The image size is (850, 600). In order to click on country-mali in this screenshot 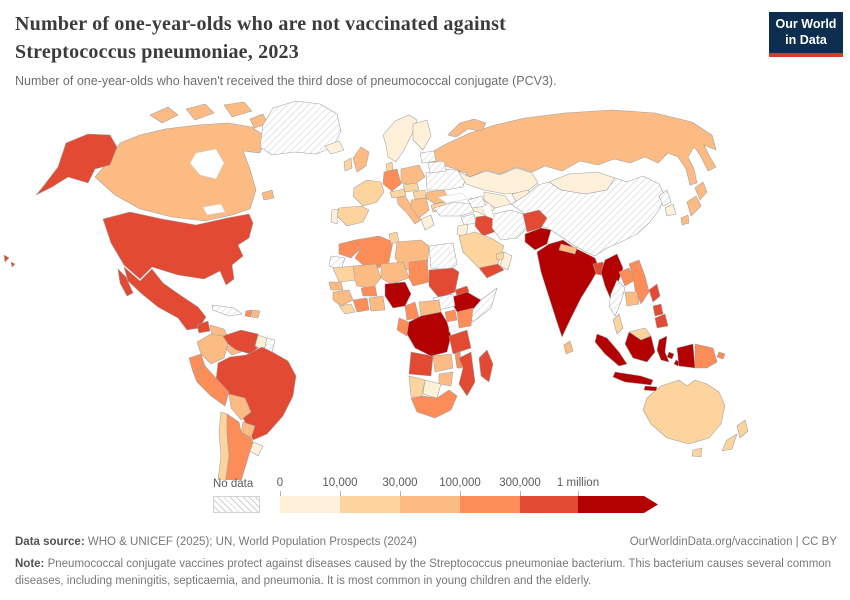, I will do `click(367, 276)`.